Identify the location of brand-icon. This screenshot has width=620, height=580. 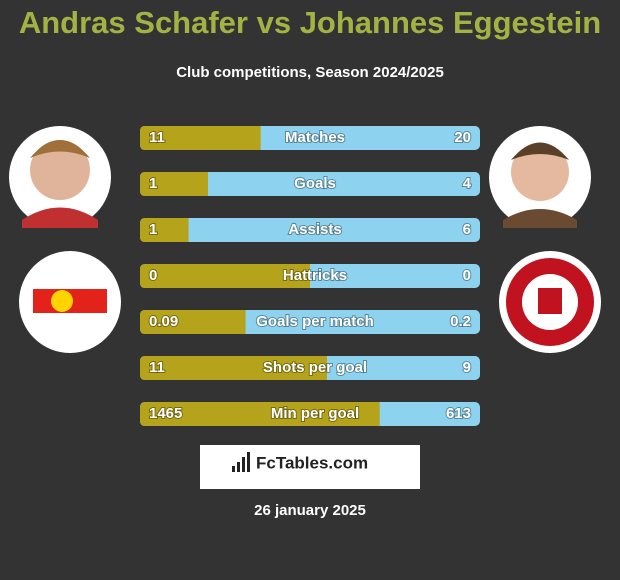
(241, 462).